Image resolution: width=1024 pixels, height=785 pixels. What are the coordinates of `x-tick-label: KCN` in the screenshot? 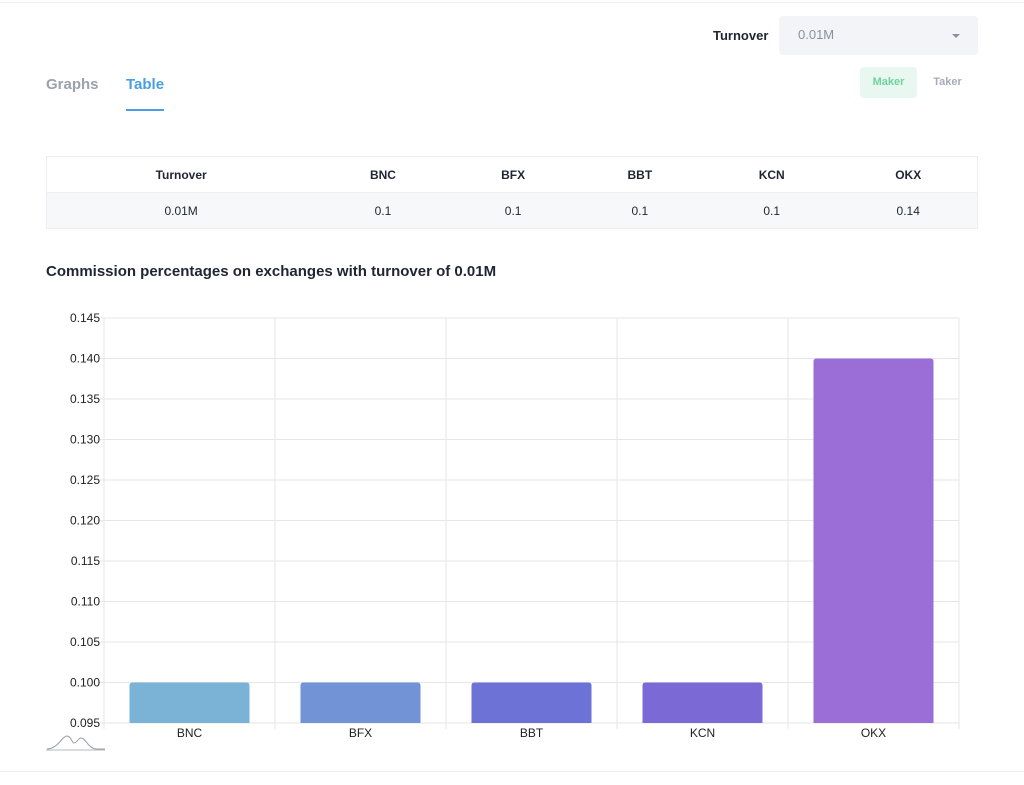 It's located at (702, 733).